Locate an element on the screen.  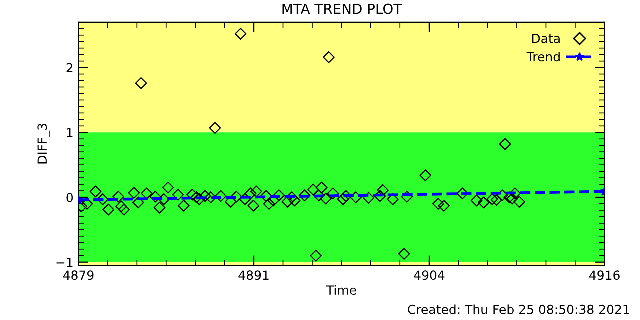
x-tick-label: 4916 is located at coordinates (605, 275).